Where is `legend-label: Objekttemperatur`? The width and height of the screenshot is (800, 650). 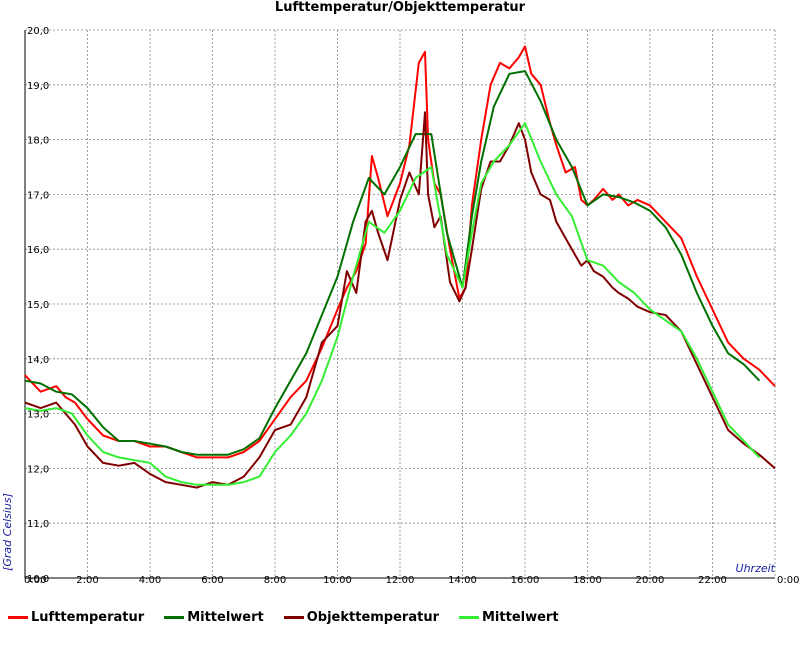
legend-label: Objekttemperatur is located at coordinates (372, 617).